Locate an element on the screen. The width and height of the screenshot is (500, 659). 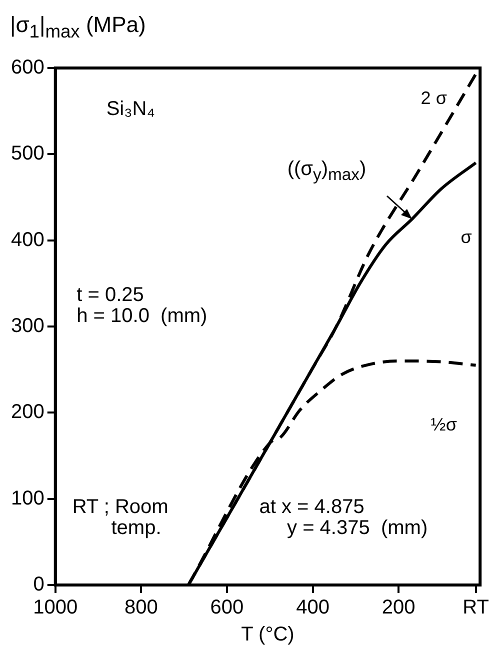
y-axis-title: |σ$_{1}$|$_{max}$ (MPa) is located at coordinates (78, 27).